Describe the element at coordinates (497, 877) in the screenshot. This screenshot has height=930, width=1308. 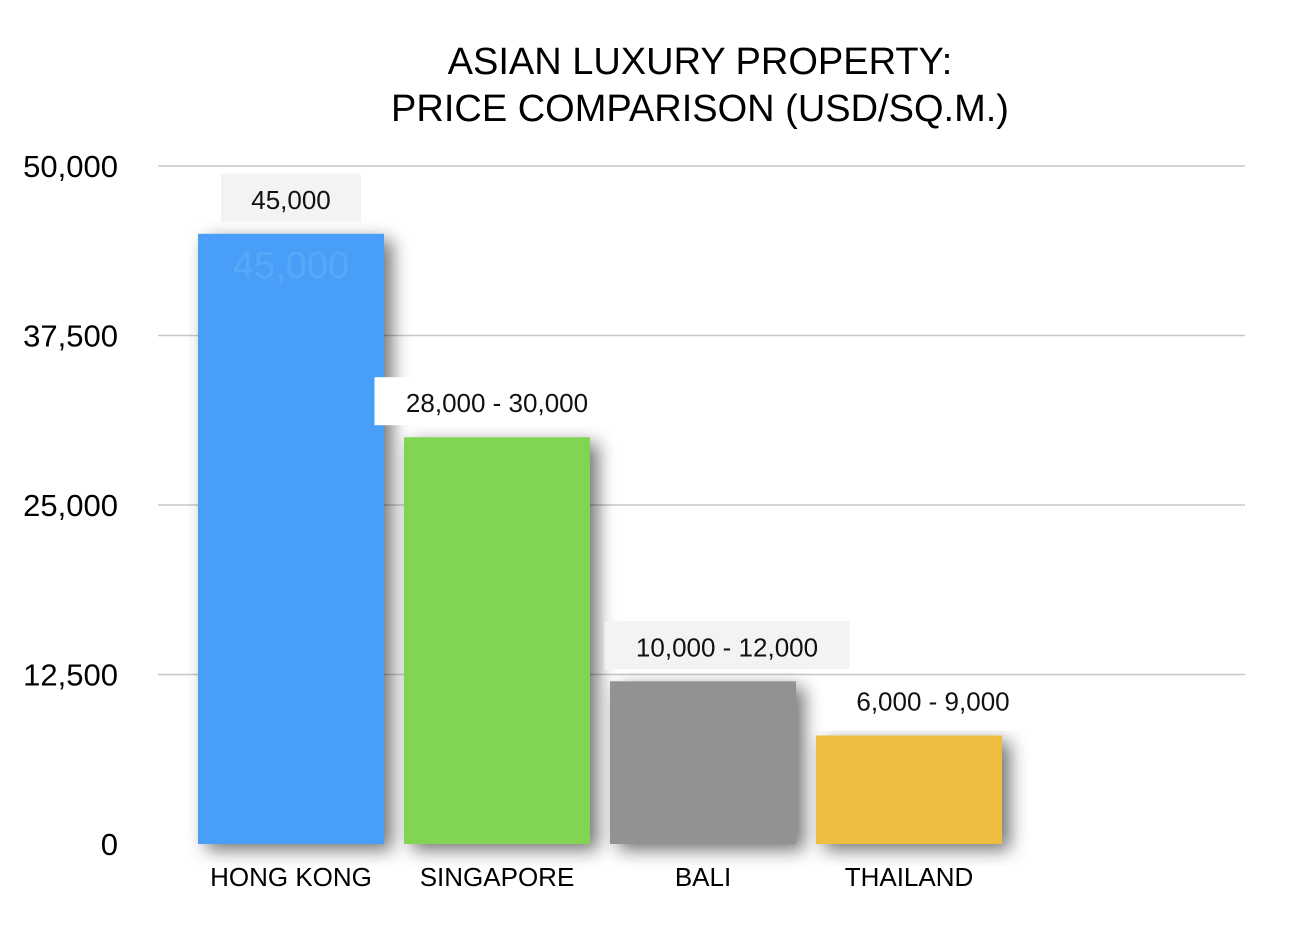
I see `x-tick-label: SINGAPORE` at that location.